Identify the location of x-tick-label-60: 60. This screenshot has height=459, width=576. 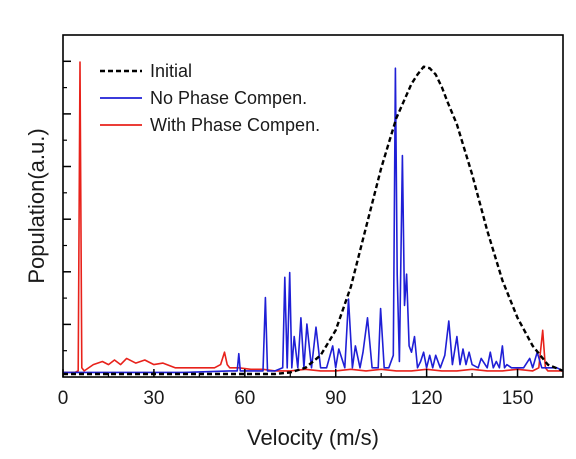
(244, 398).